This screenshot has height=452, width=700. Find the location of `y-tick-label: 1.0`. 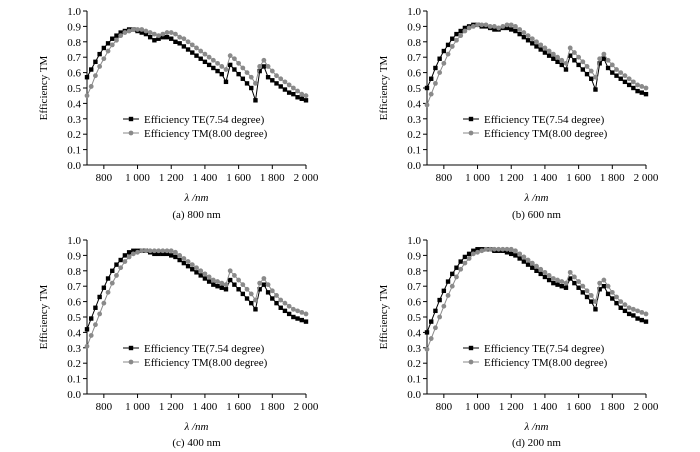

y-tick-label: 1.0 is located at coordinates (74, 241).